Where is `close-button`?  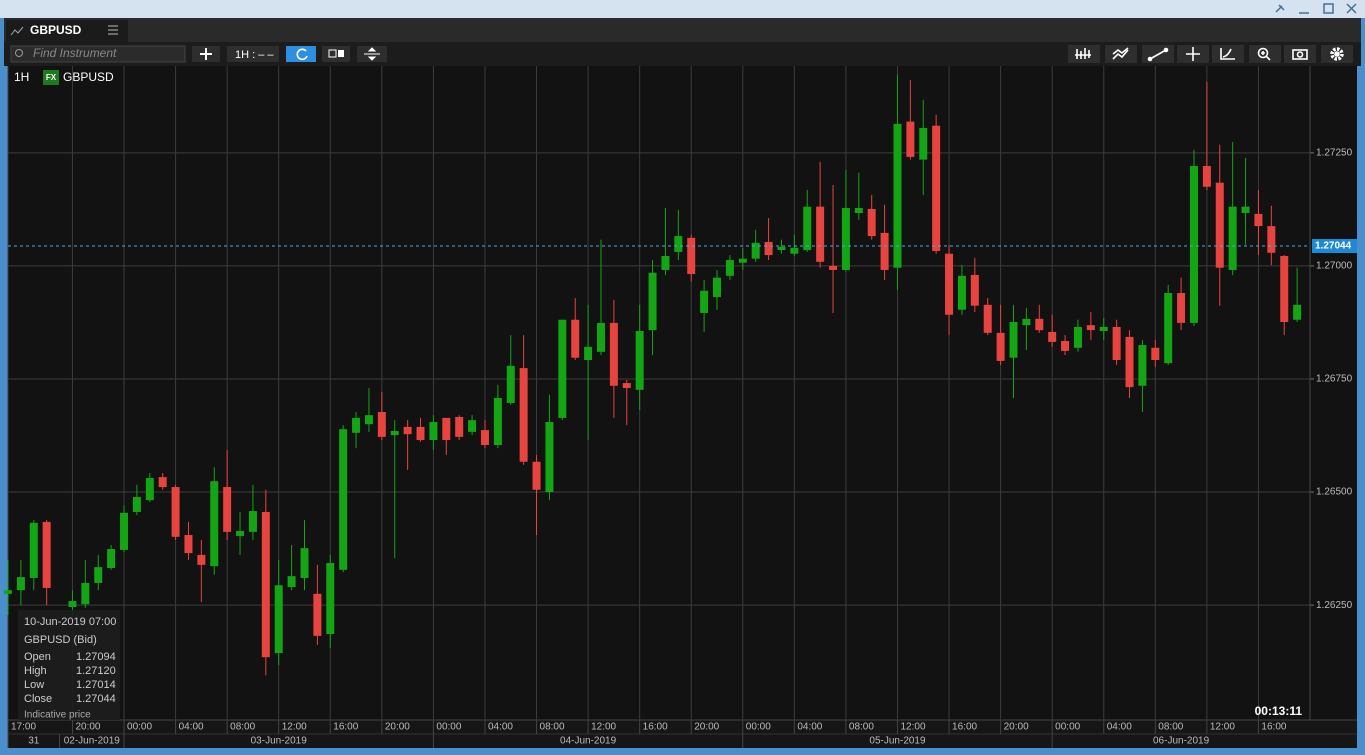 close-button is located at coordinates (1351, 8).